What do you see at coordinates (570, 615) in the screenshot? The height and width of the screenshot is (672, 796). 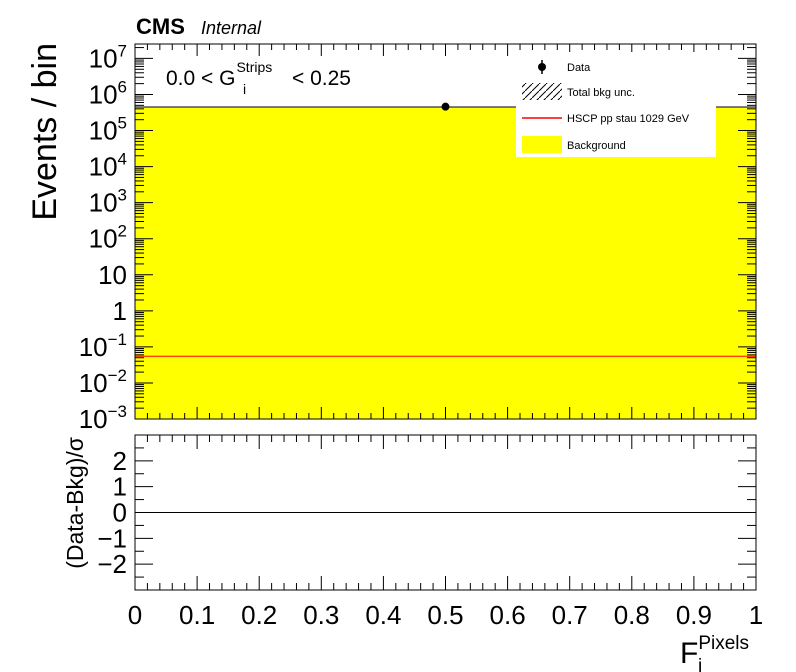 I see `x-tick-label: 0.7` at bounding box center [570, 615].